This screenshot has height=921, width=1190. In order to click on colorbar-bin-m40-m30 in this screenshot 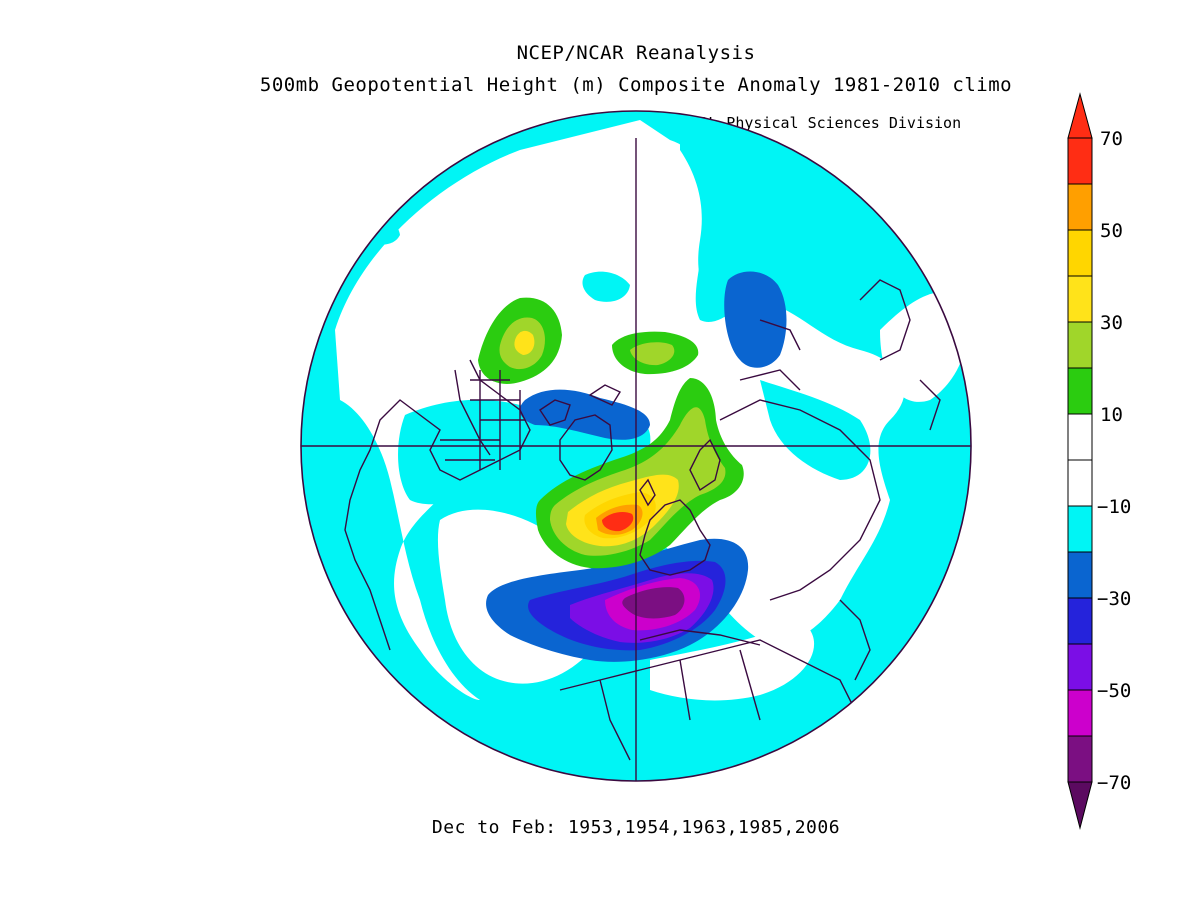, I will do `click(1080, 621)`.